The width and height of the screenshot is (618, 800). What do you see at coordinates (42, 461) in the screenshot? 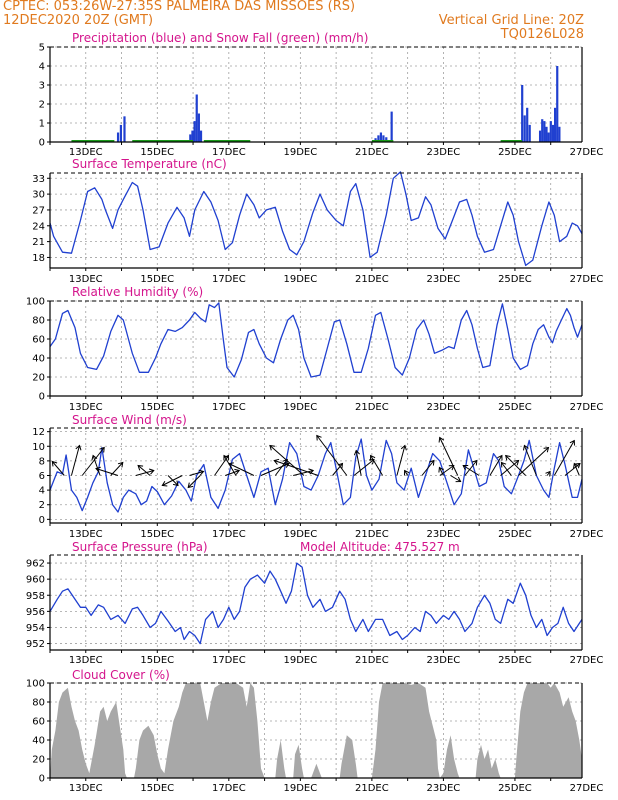
I see `y-tick-label: 8` at bounding box center [42, 461].